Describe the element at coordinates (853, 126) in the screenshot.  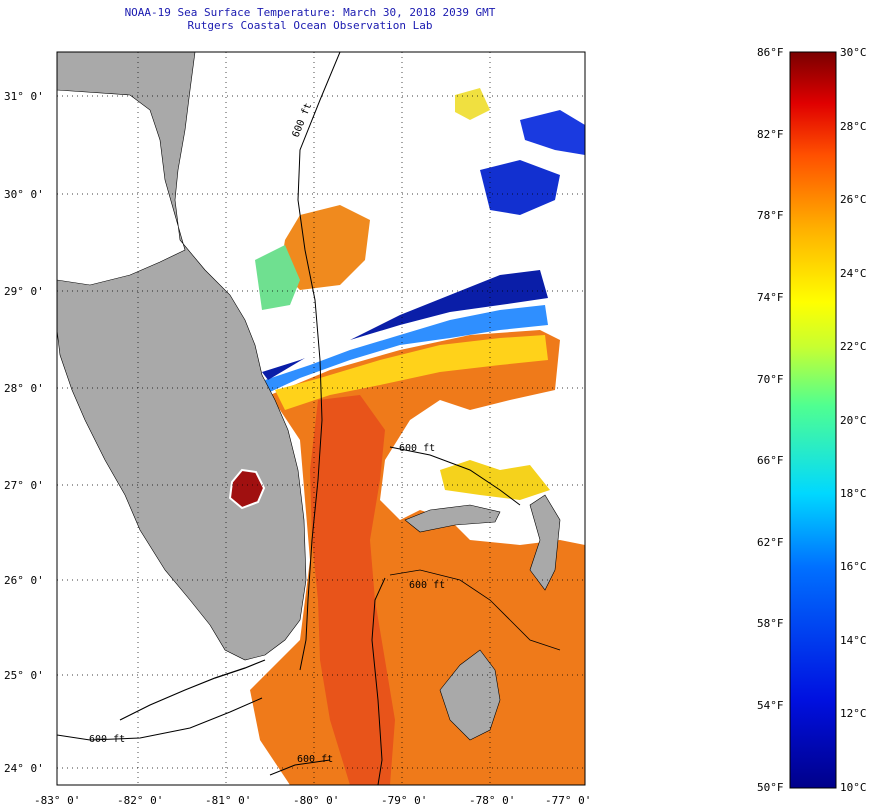
I see `cb-c-label: 28°C` at that location.